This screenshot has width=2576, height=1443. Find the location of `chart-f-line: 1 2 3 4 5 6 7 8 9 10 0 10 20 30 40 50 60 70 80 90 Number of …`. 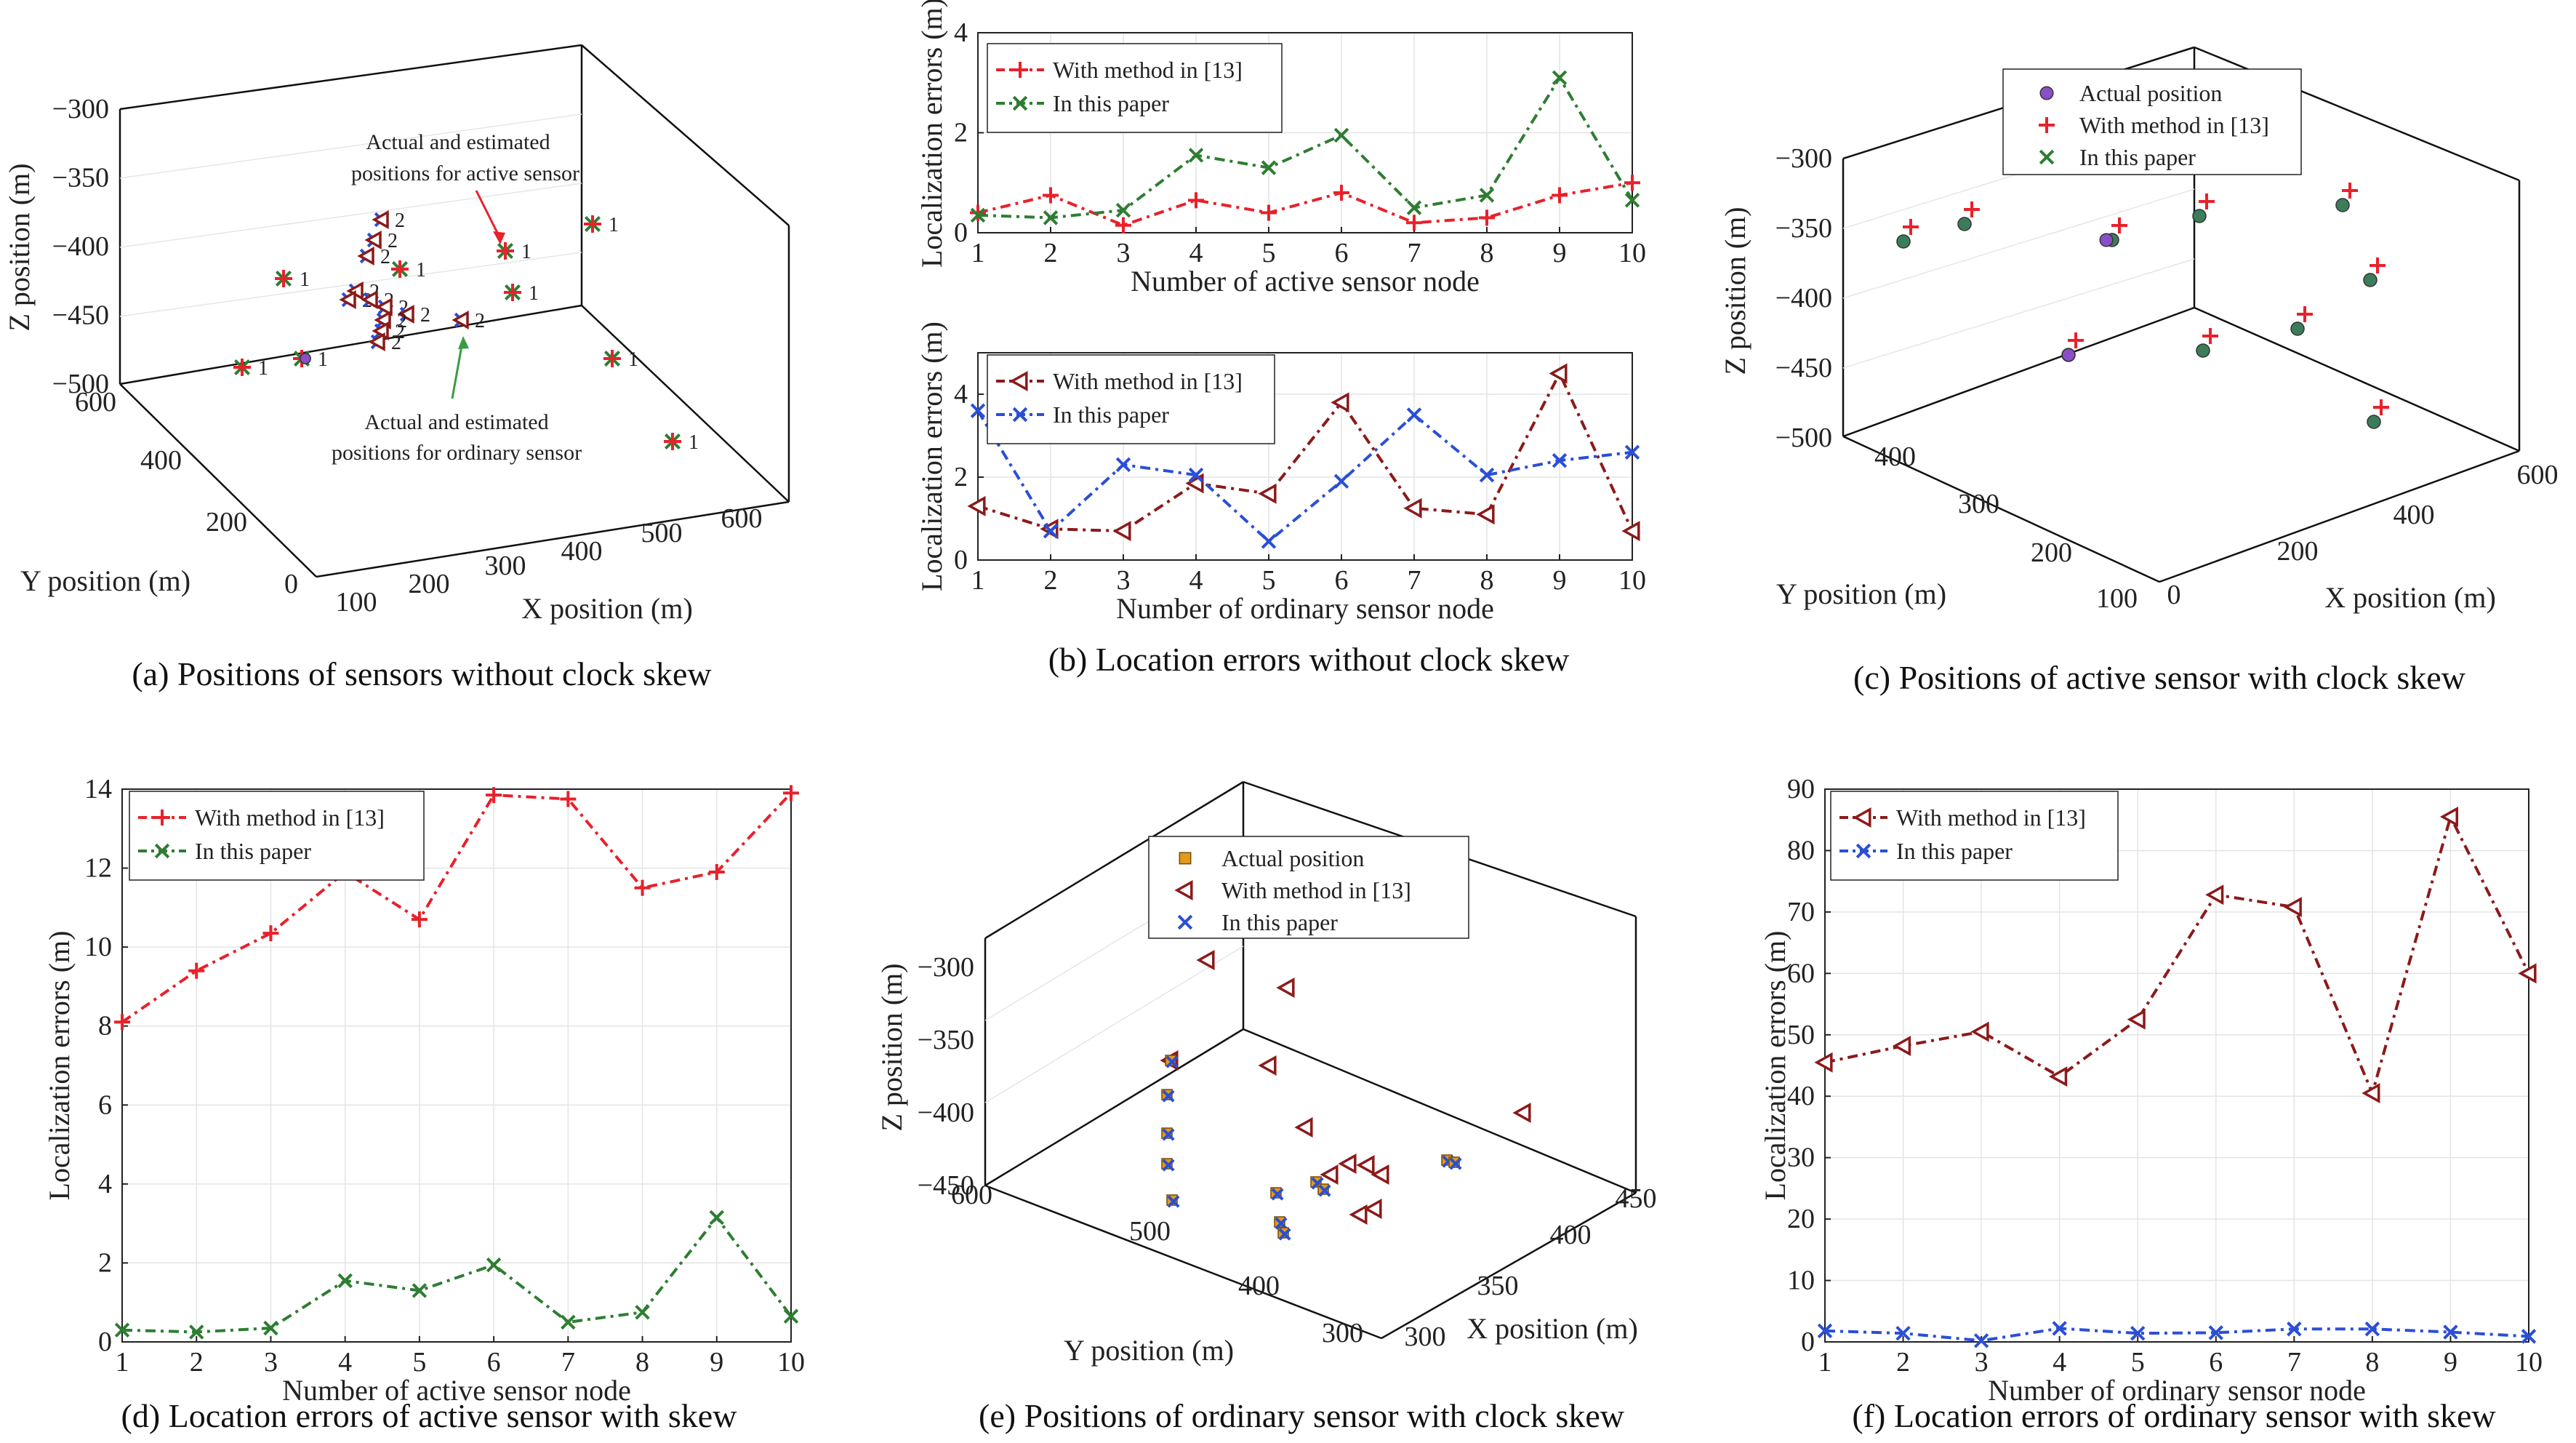

chart-f-line: 1 2 3 4 5 6 7 8 9 10 0 10 20 30 40 50 60 70 80 90 Number of … is located at coordinates (2151, 1090).